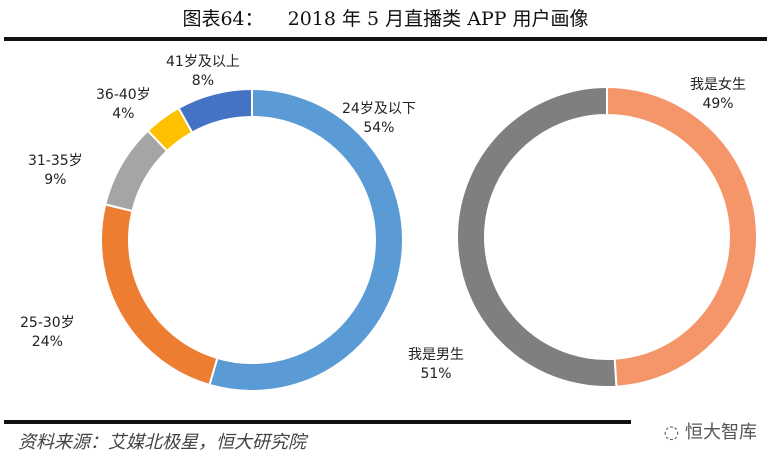  What do you see at coordinates (438, 19) in the screenshot?
I see `title-text: 2018 年 5 月直播类 APP 用户画像` at bounding box center [438, 19].